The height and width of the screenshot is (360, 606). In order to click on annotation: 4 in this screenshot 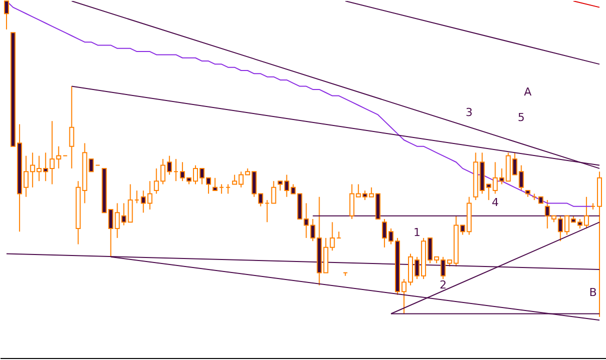, I will do `click(495, 203)`.